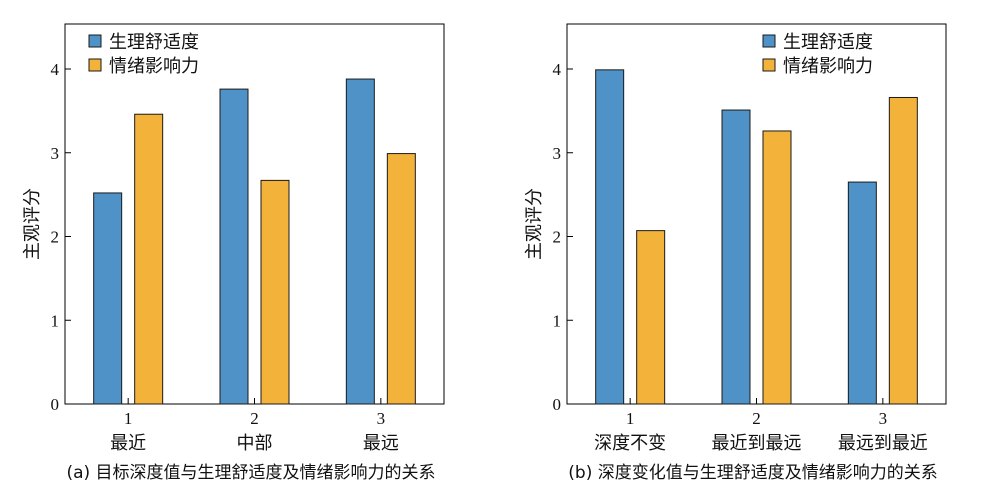 The height and width of the screenshot is (491, 1004). I want to click on chart-a-category-label: 最远, so click(381, 443).